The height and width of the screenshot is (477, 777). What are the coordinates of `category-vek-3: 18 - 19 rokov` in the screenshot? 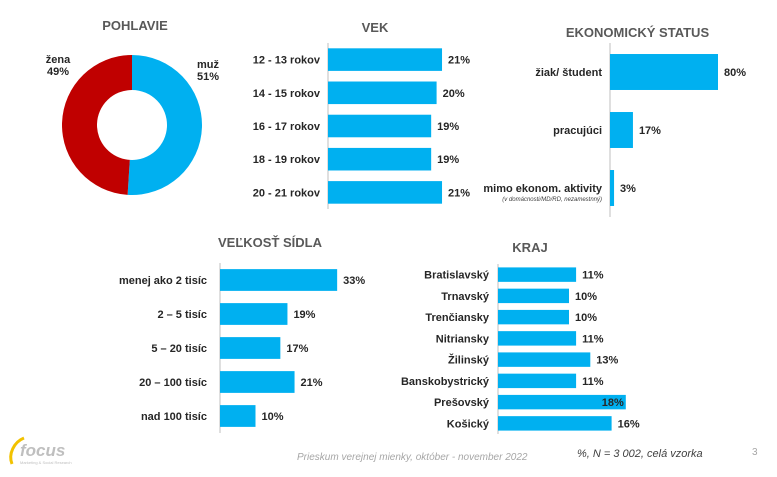 It's located at (287, 160).